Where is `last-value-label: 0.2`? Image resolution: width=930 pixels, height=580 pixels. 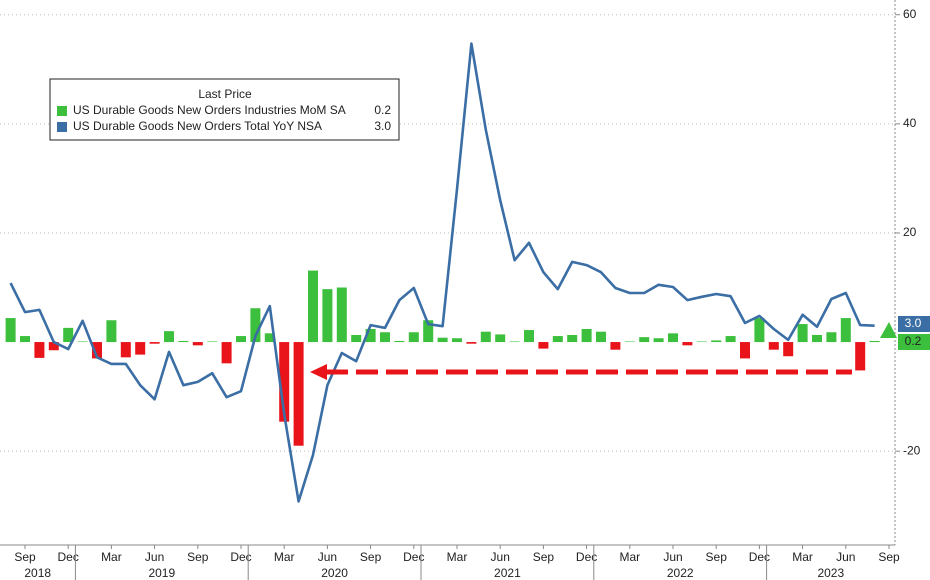
last-value-label: 0.2 is located at coordinates (913, 341).